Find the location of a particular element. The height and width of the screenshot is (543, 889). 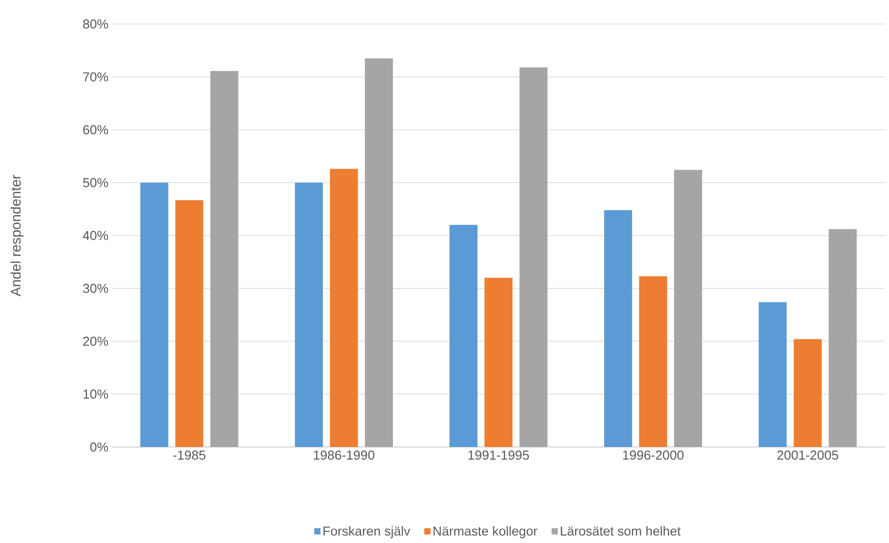

x-tick-label: 1986-1990 is located at coordinates (344, 455).